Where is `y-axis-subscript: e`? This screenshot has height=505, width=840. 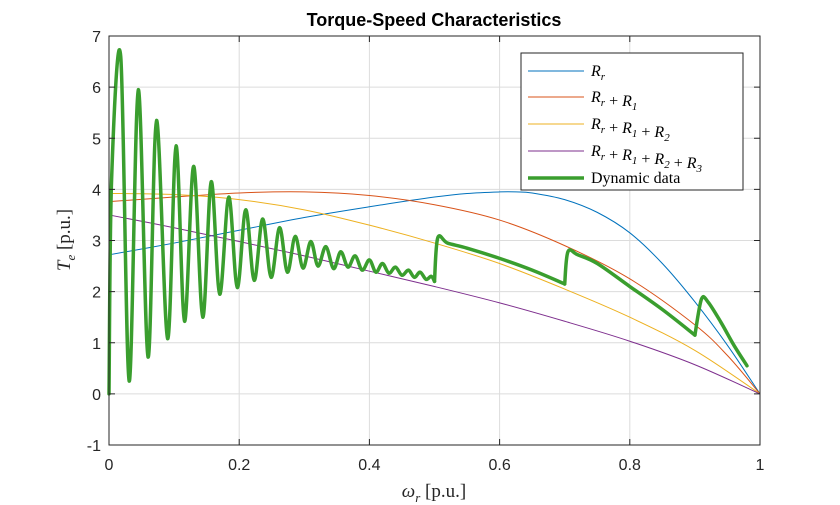
y-axis-subscript: e is located at coordinates (70, 258).